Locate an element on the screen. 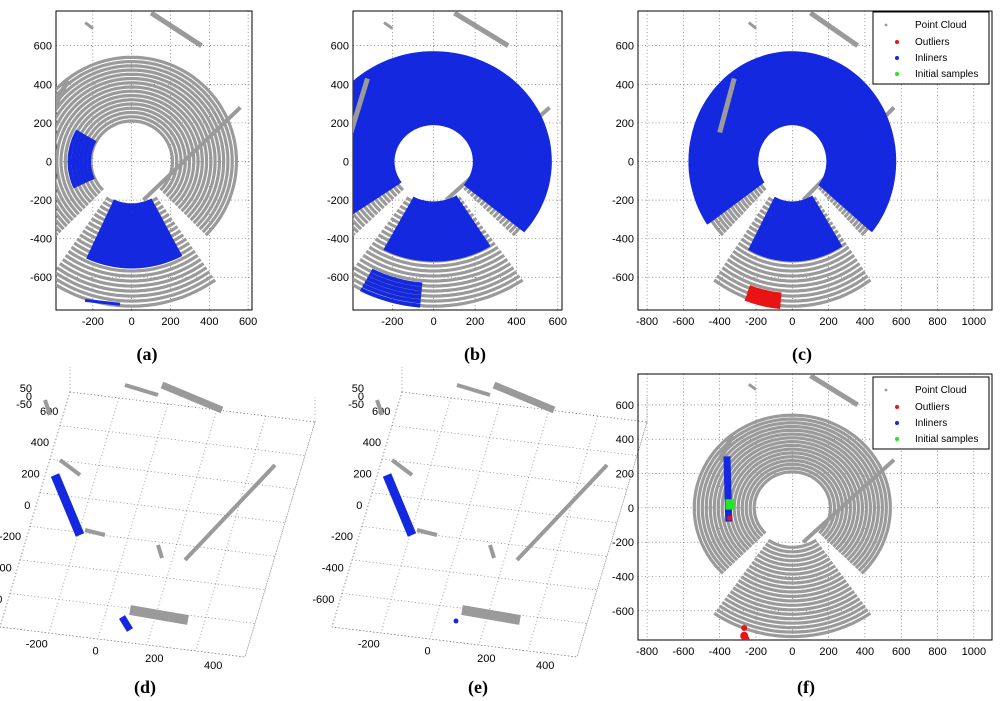 The width and height of the screenshot is (1000, 701). xtick-c-9: 1000 is located at coordinates (974, 322).